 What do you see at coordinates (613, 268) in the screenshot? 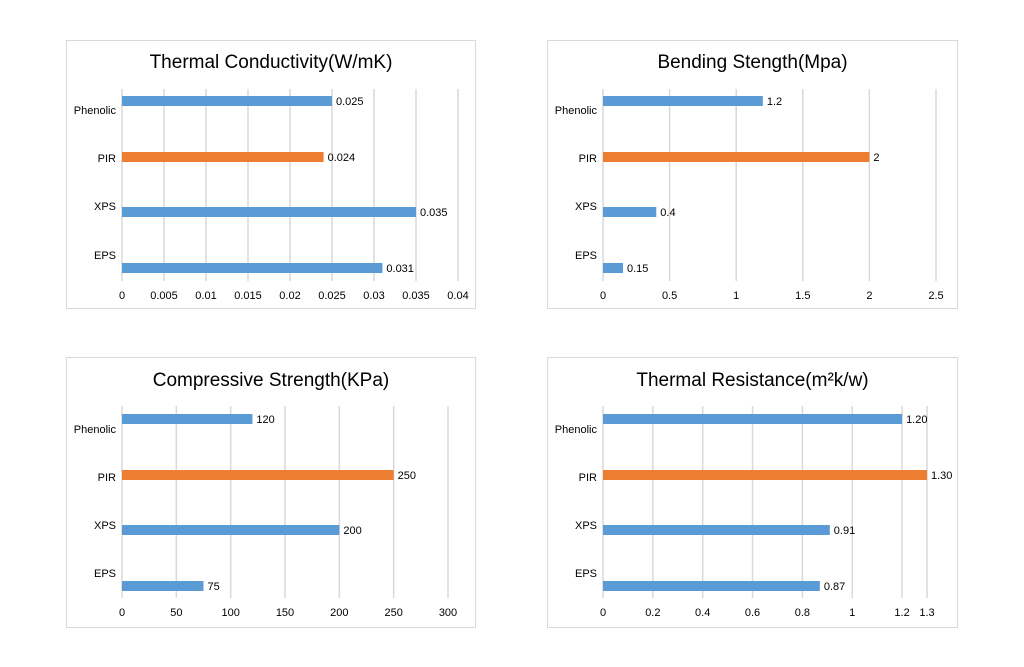
I see `bending-strength-bar-eps` at bounding box center [613, 268].